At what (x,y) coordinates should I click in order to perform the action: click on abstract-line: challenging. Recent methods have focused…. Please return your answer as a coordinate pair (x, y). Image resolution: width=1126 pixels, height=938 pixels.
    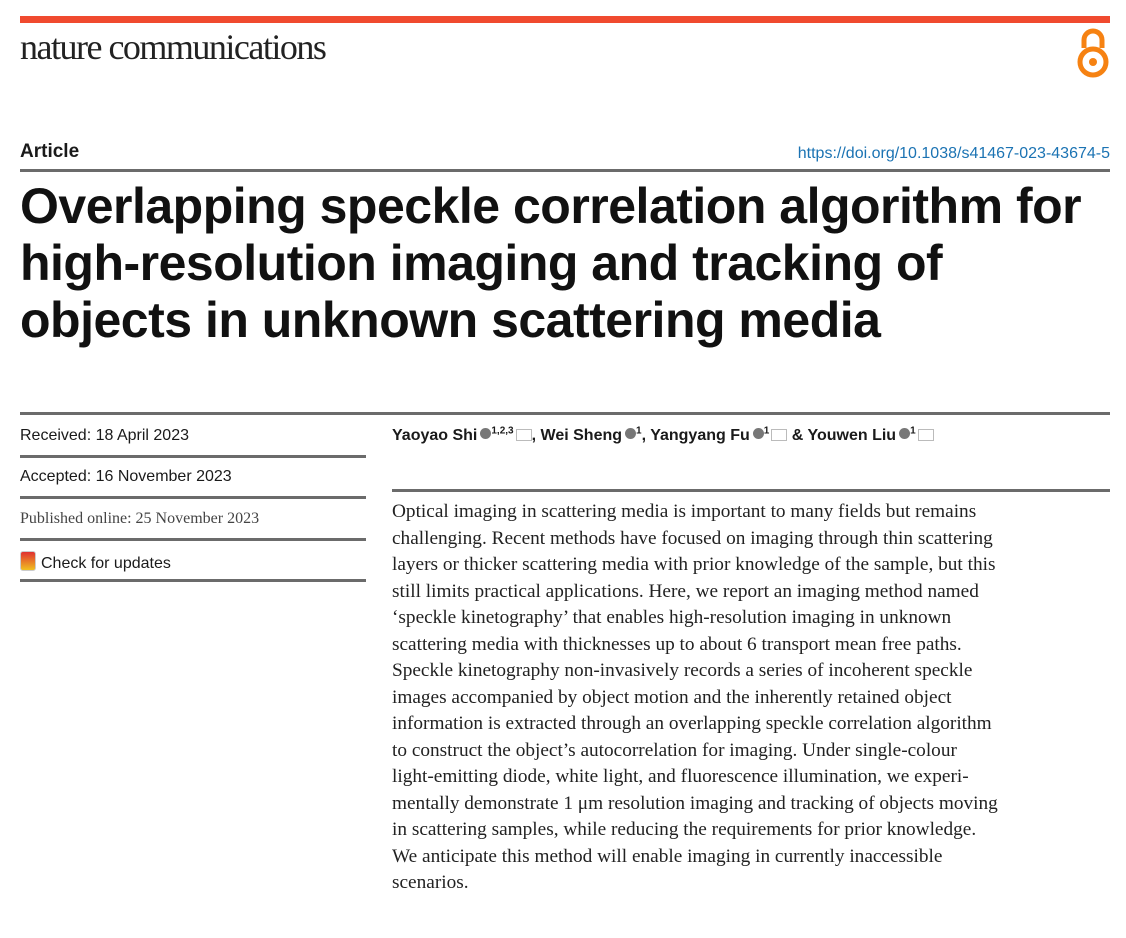
    Looking at the image, I should click on (692, 538).